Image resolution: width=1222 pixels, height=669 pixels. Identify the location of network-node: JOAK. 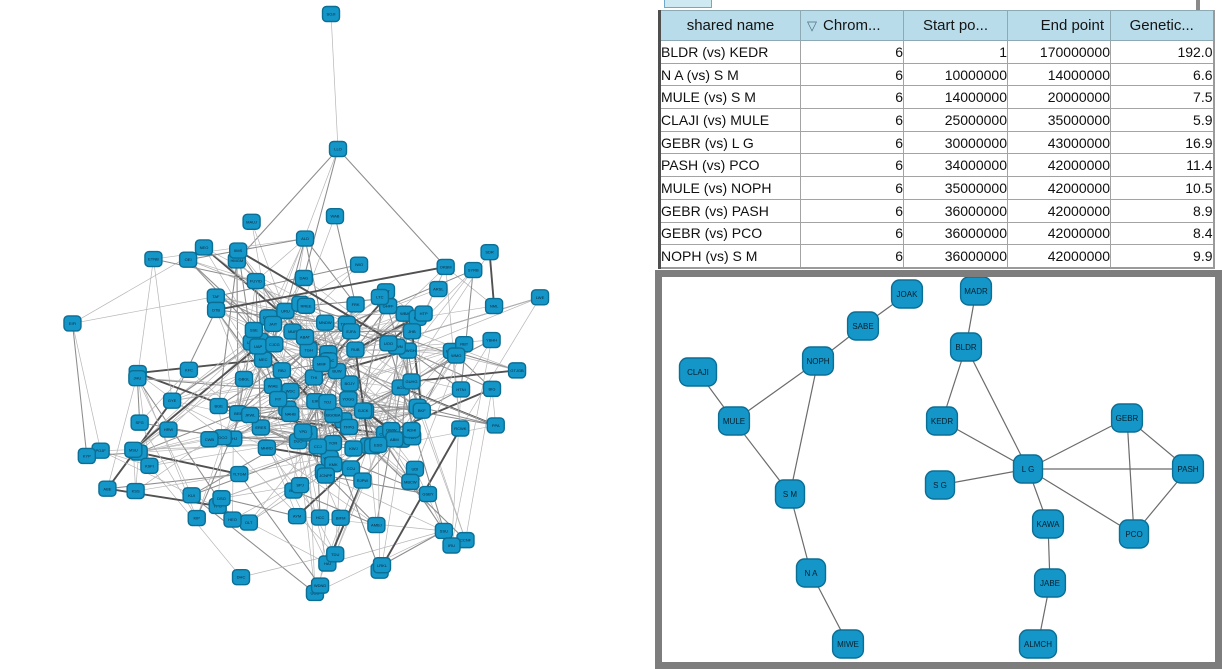
(907, 294).